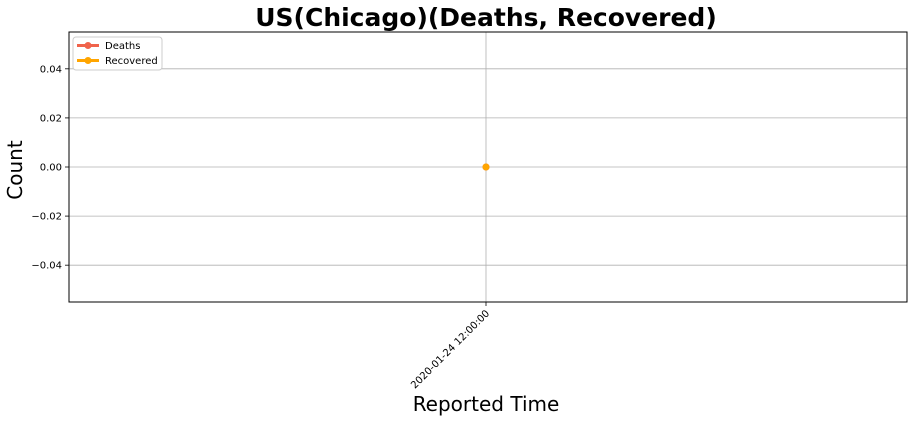 This screenshot has width=911, height=422. I want to click on legend-label: Recovered, so click(131, 61).